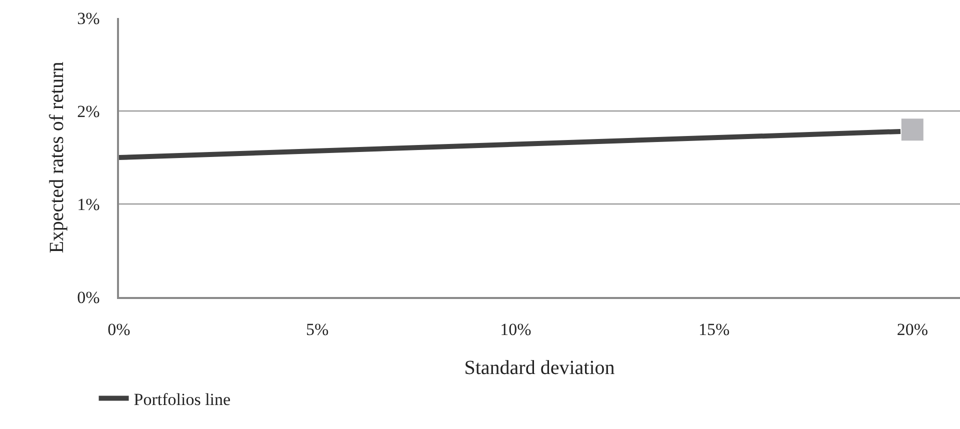 This screenshot has height=429, width=960. What do you see at coordinates (88, 204) in the screenshot?
I see `y-tick-label: 1%` at bounding box center [88, 204].